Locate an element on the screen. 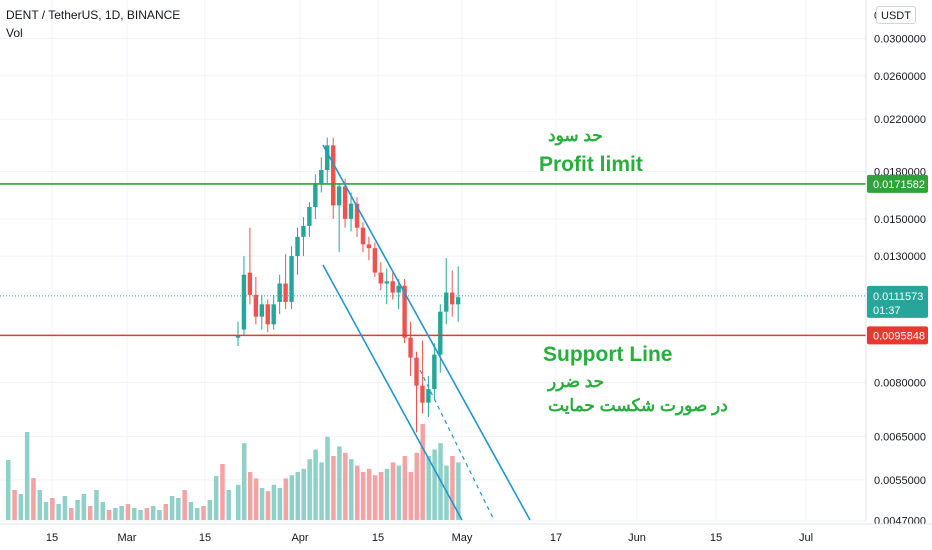 The image size is (932, 550). stop-loss-label-fa: حد ضرر is located at coordinates (576, 381).